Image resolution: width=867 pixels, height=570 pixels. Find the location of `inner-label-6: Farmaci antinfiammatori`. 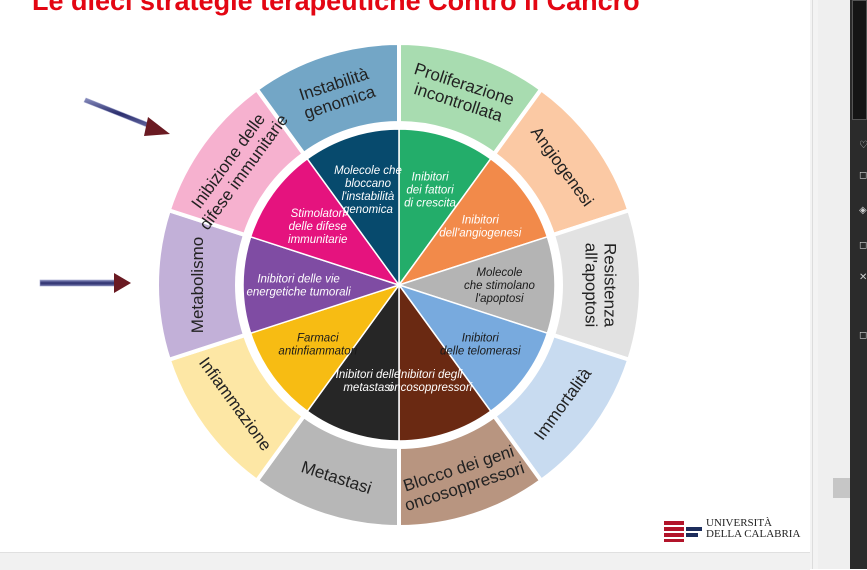

inner-label-6: Farmaci antinfiammatori is located at coordinates (317, 345).